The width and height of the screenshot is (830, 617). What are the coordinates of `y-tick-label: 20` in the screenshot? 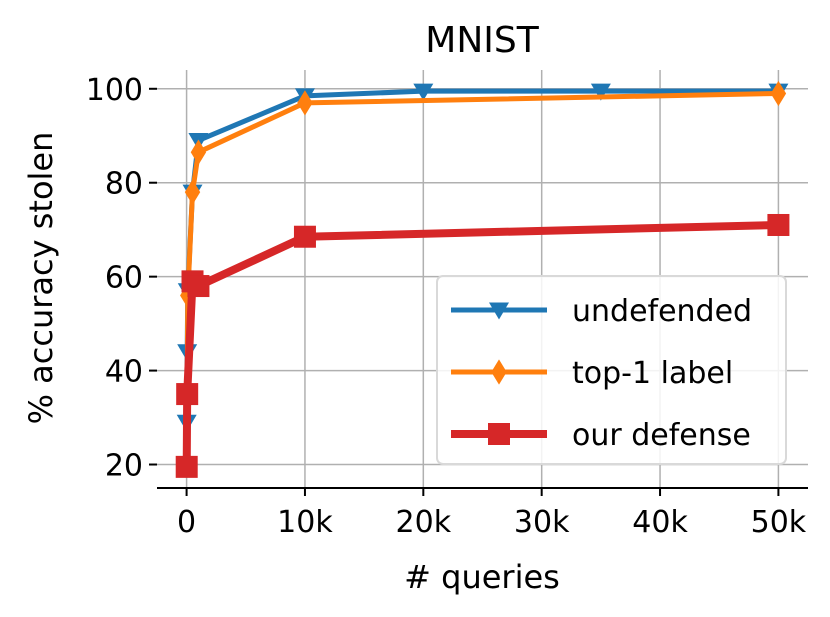 It's located at (124, 466).